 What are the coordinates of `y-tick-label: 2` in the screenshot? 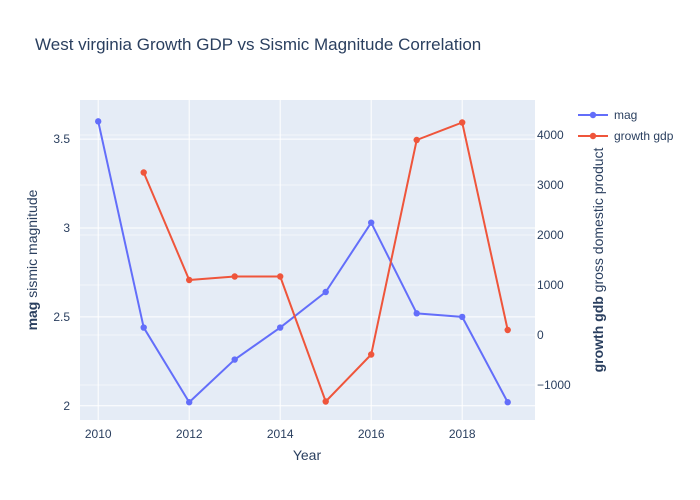 It's located at (66, 406).